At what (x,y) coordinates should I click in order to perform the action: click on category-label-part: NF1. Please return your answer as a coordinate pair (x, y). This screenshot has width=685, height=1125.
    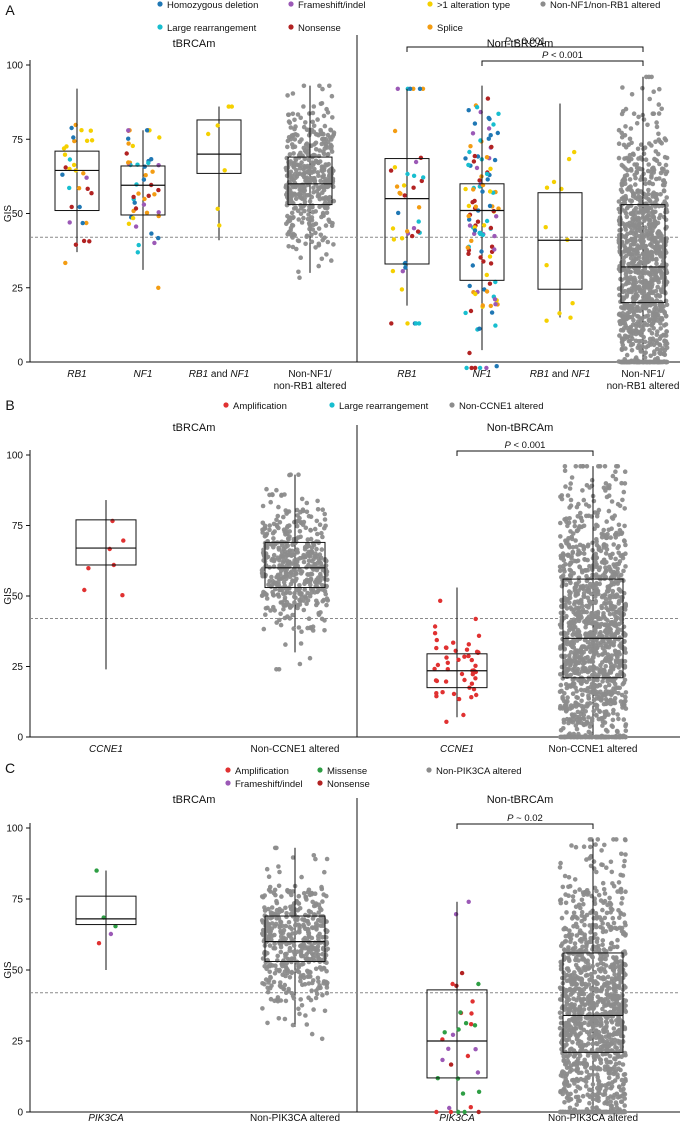
    Looking at the image, I should click on (580, 374).